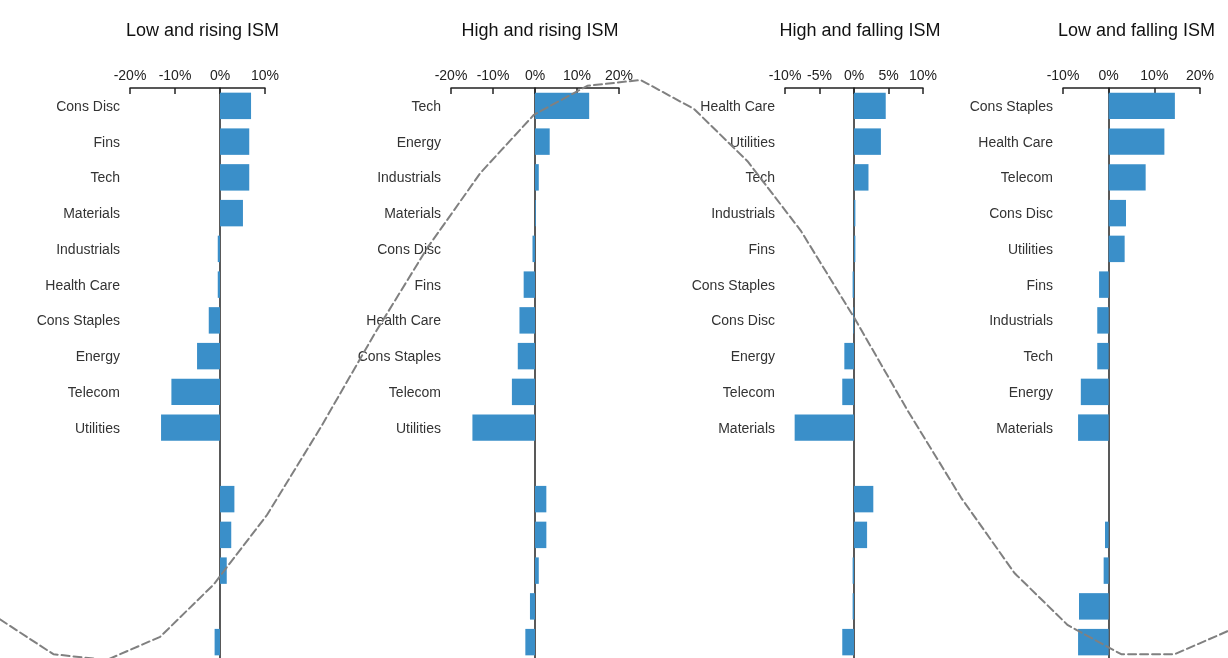 The width and height of the screenshot is (1228, 658). What do you see at coordinates (819, 75) in the screenshot?
I see `x-tick-label: -5%` at bounding box center [819, 75].